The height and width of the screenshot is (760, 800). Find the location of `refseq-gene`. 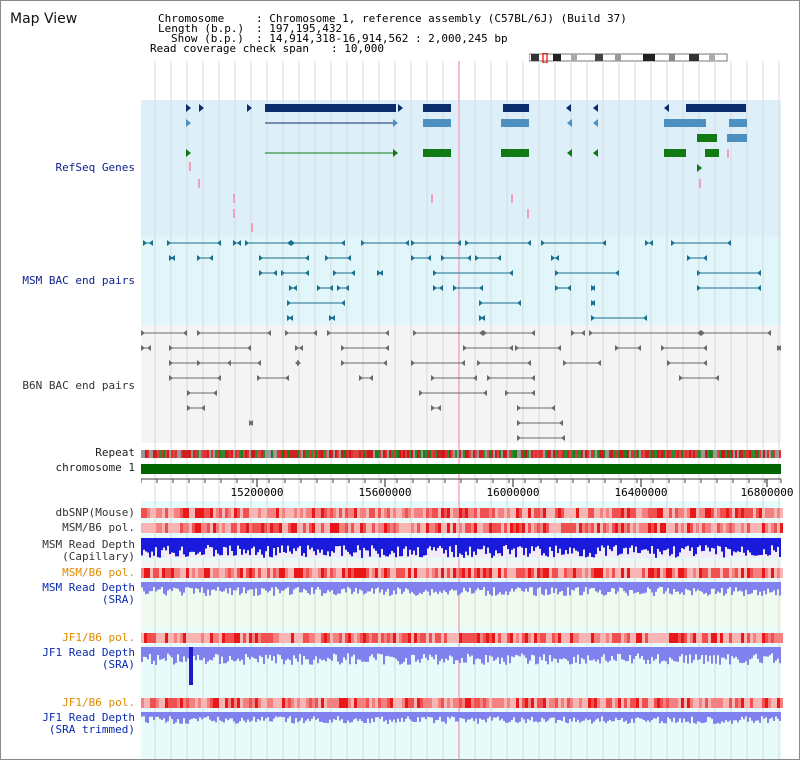

refseq-gene is located at coordinates (685, 123).